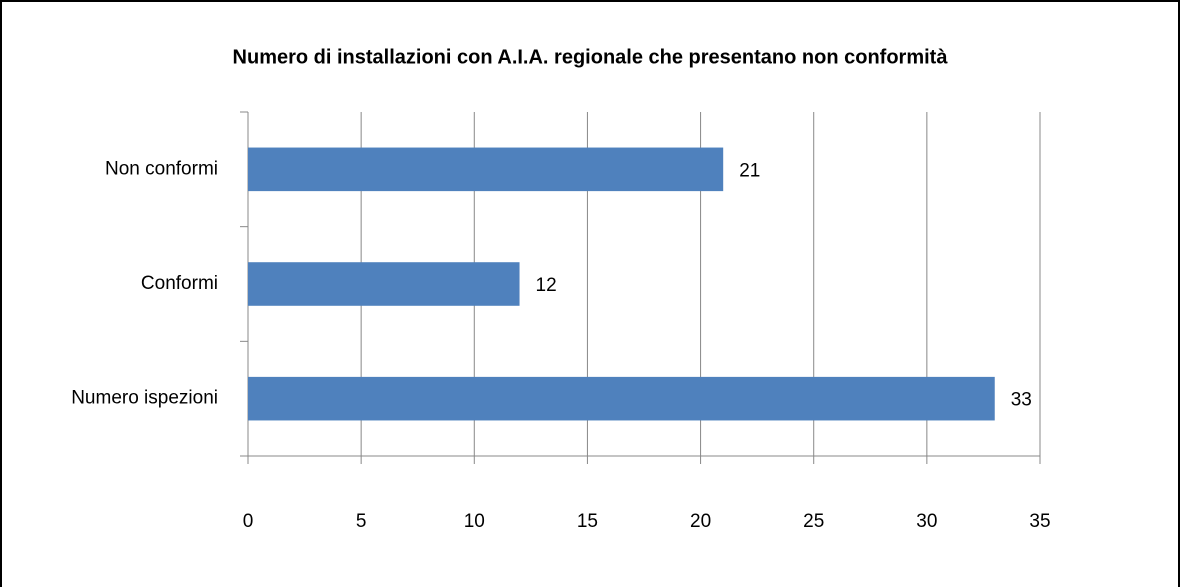 This screenshot has width=1181, height=587. I want to click on x-tick-label: 0, so click(248, 521).